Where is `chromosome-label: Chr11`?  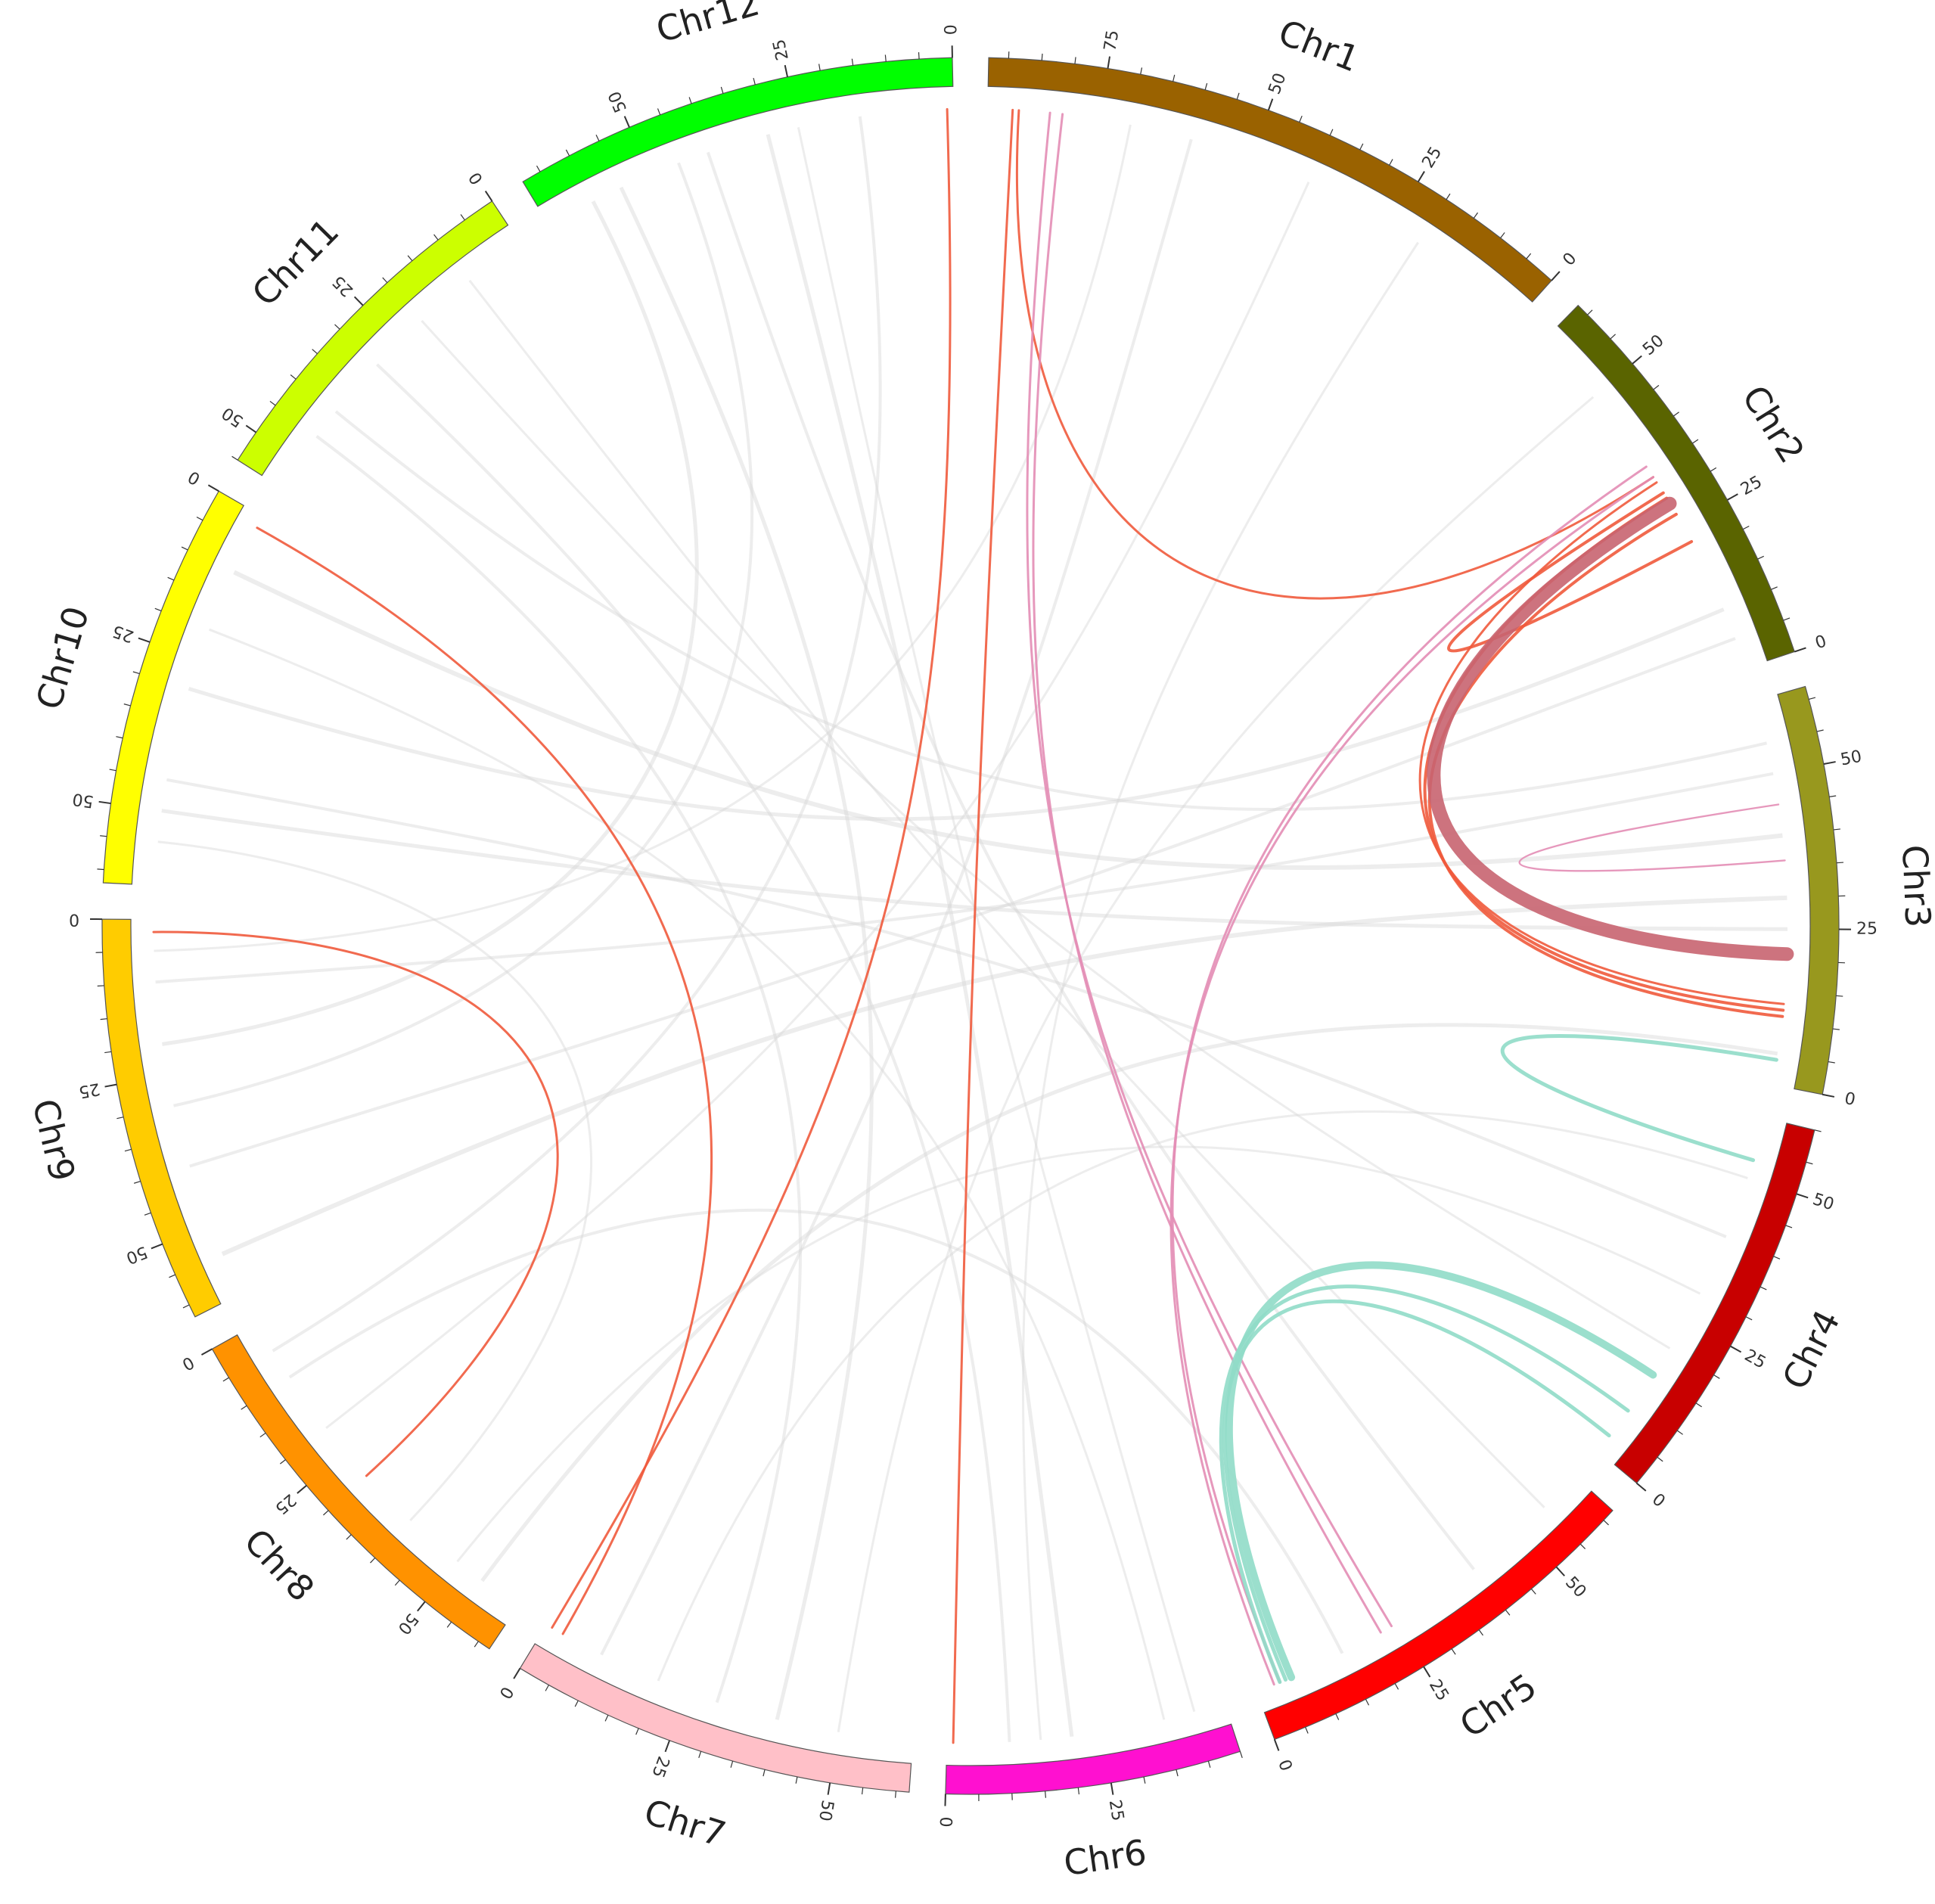
chromosome-label: Chr11 is located at coordinates (295, 262).